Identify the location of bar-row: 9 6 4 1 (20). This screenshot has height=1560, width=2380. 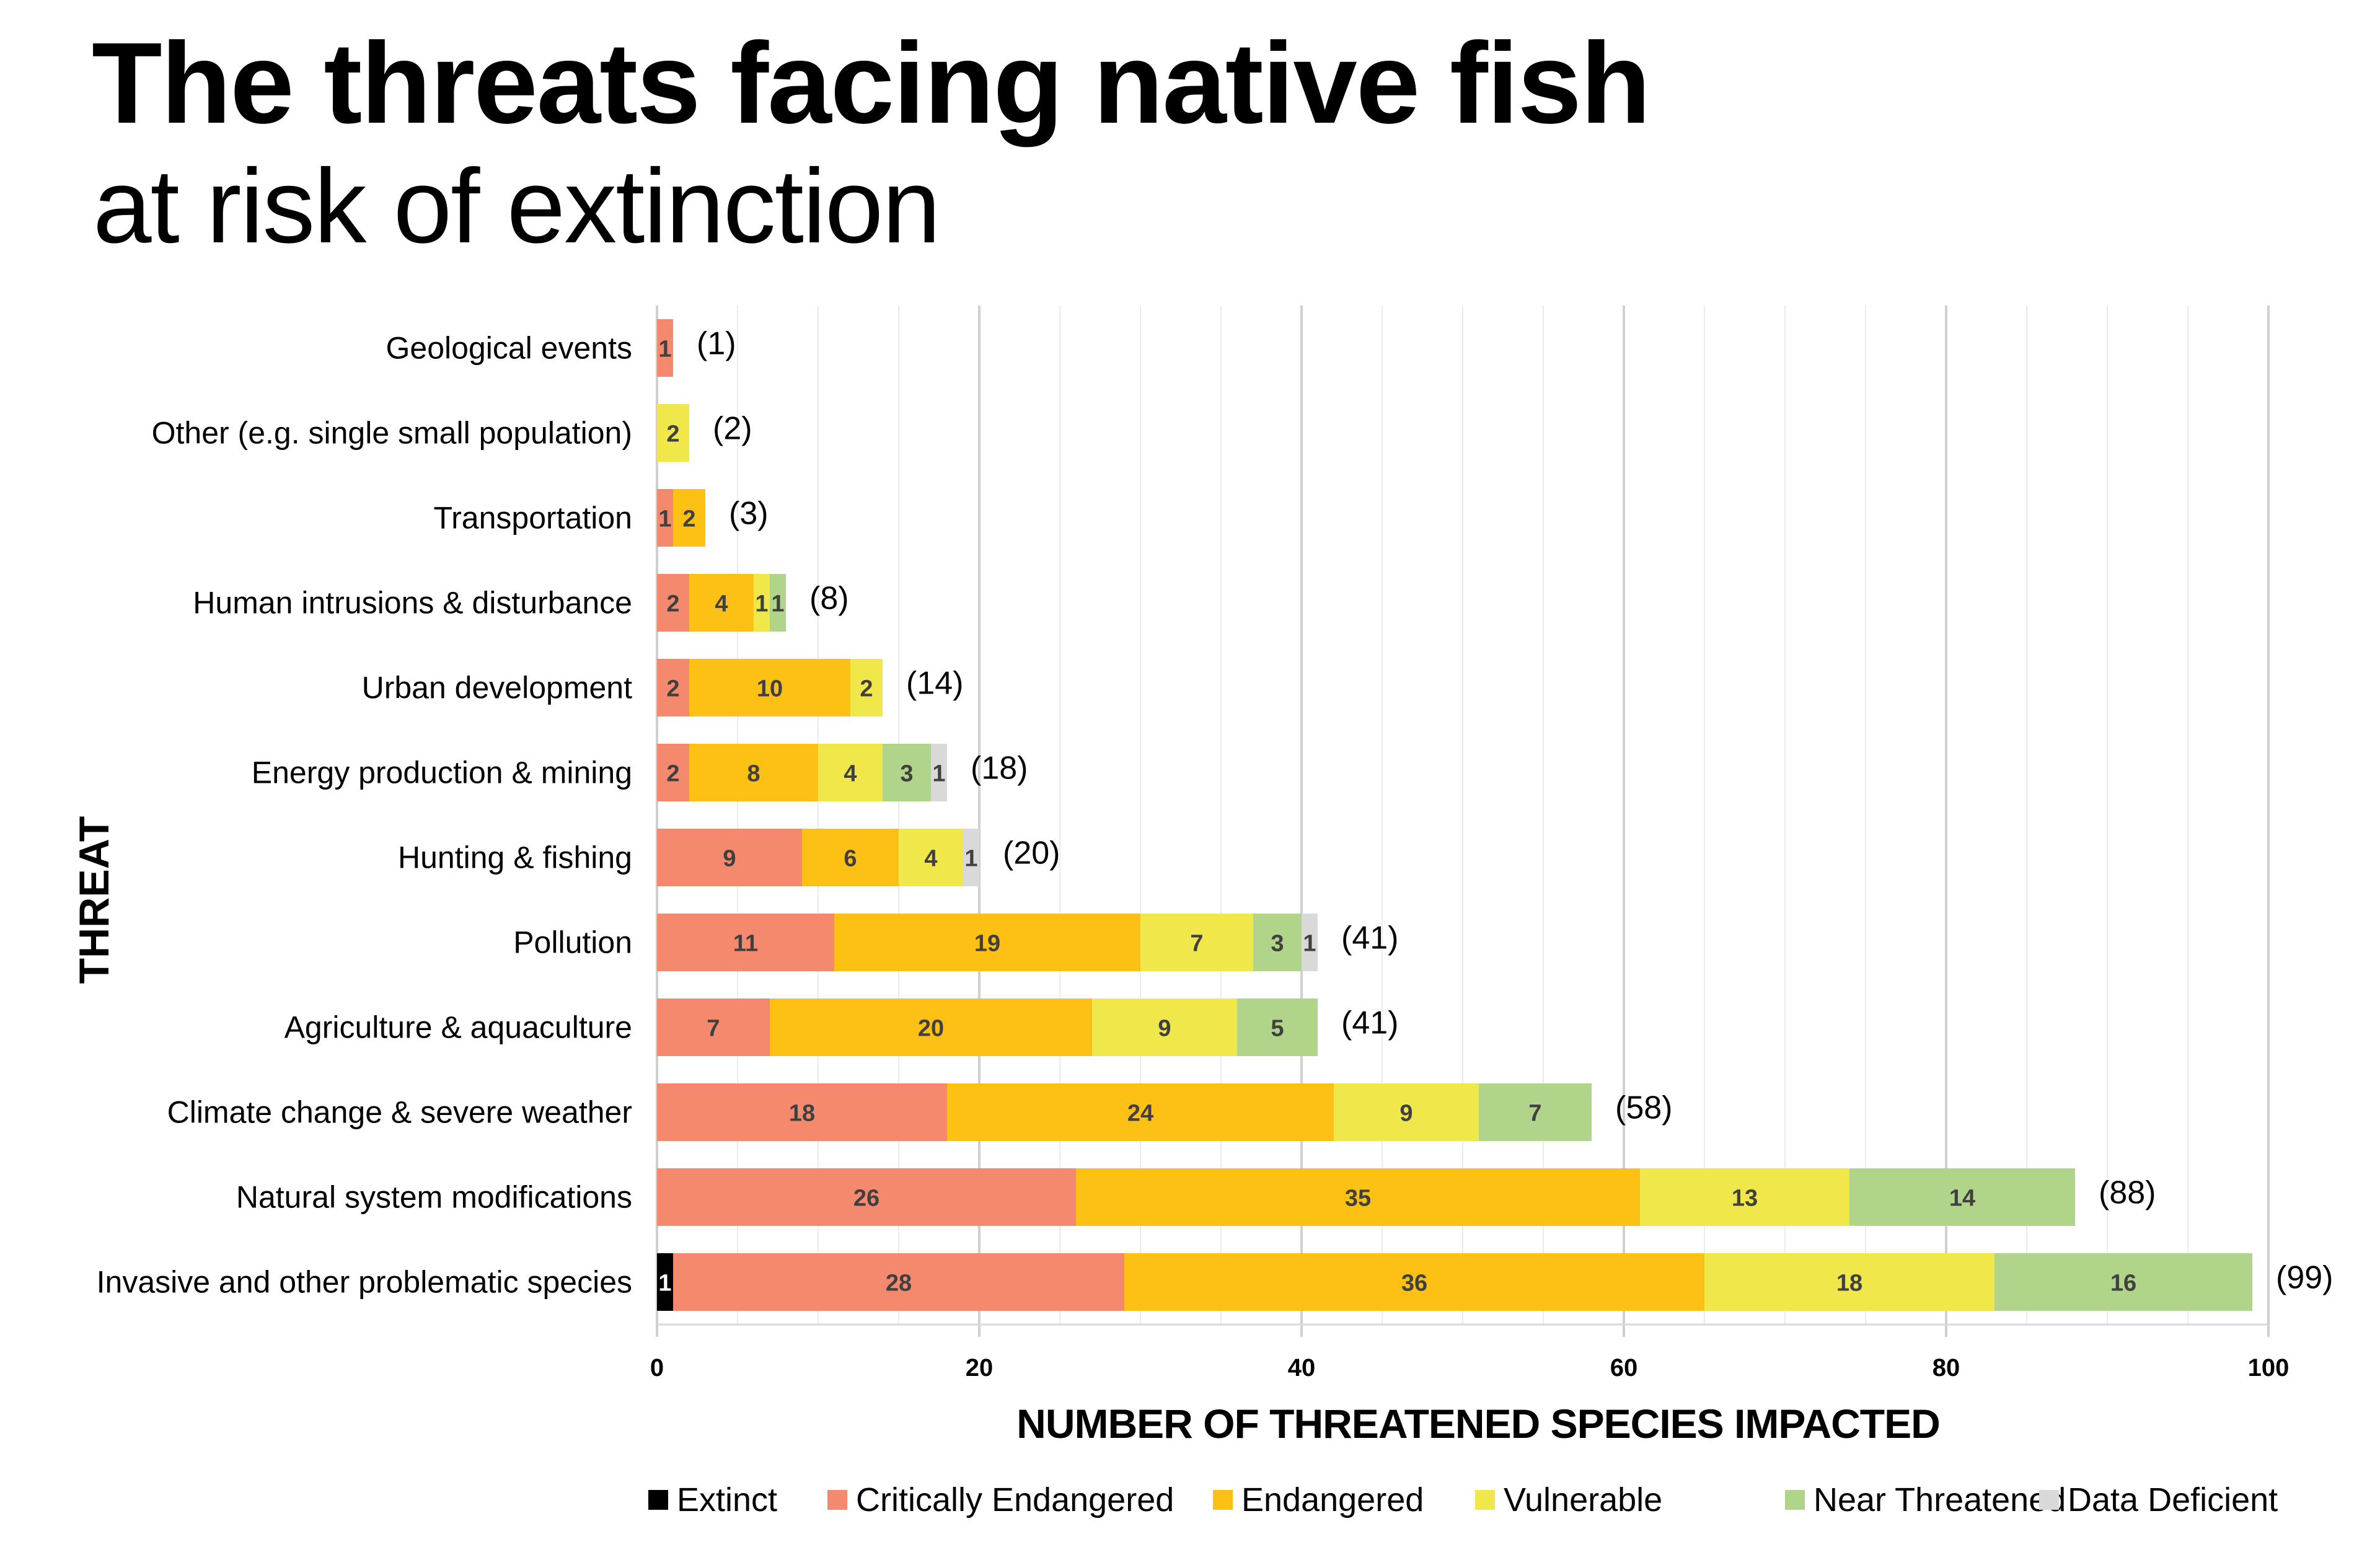
(858, 857).